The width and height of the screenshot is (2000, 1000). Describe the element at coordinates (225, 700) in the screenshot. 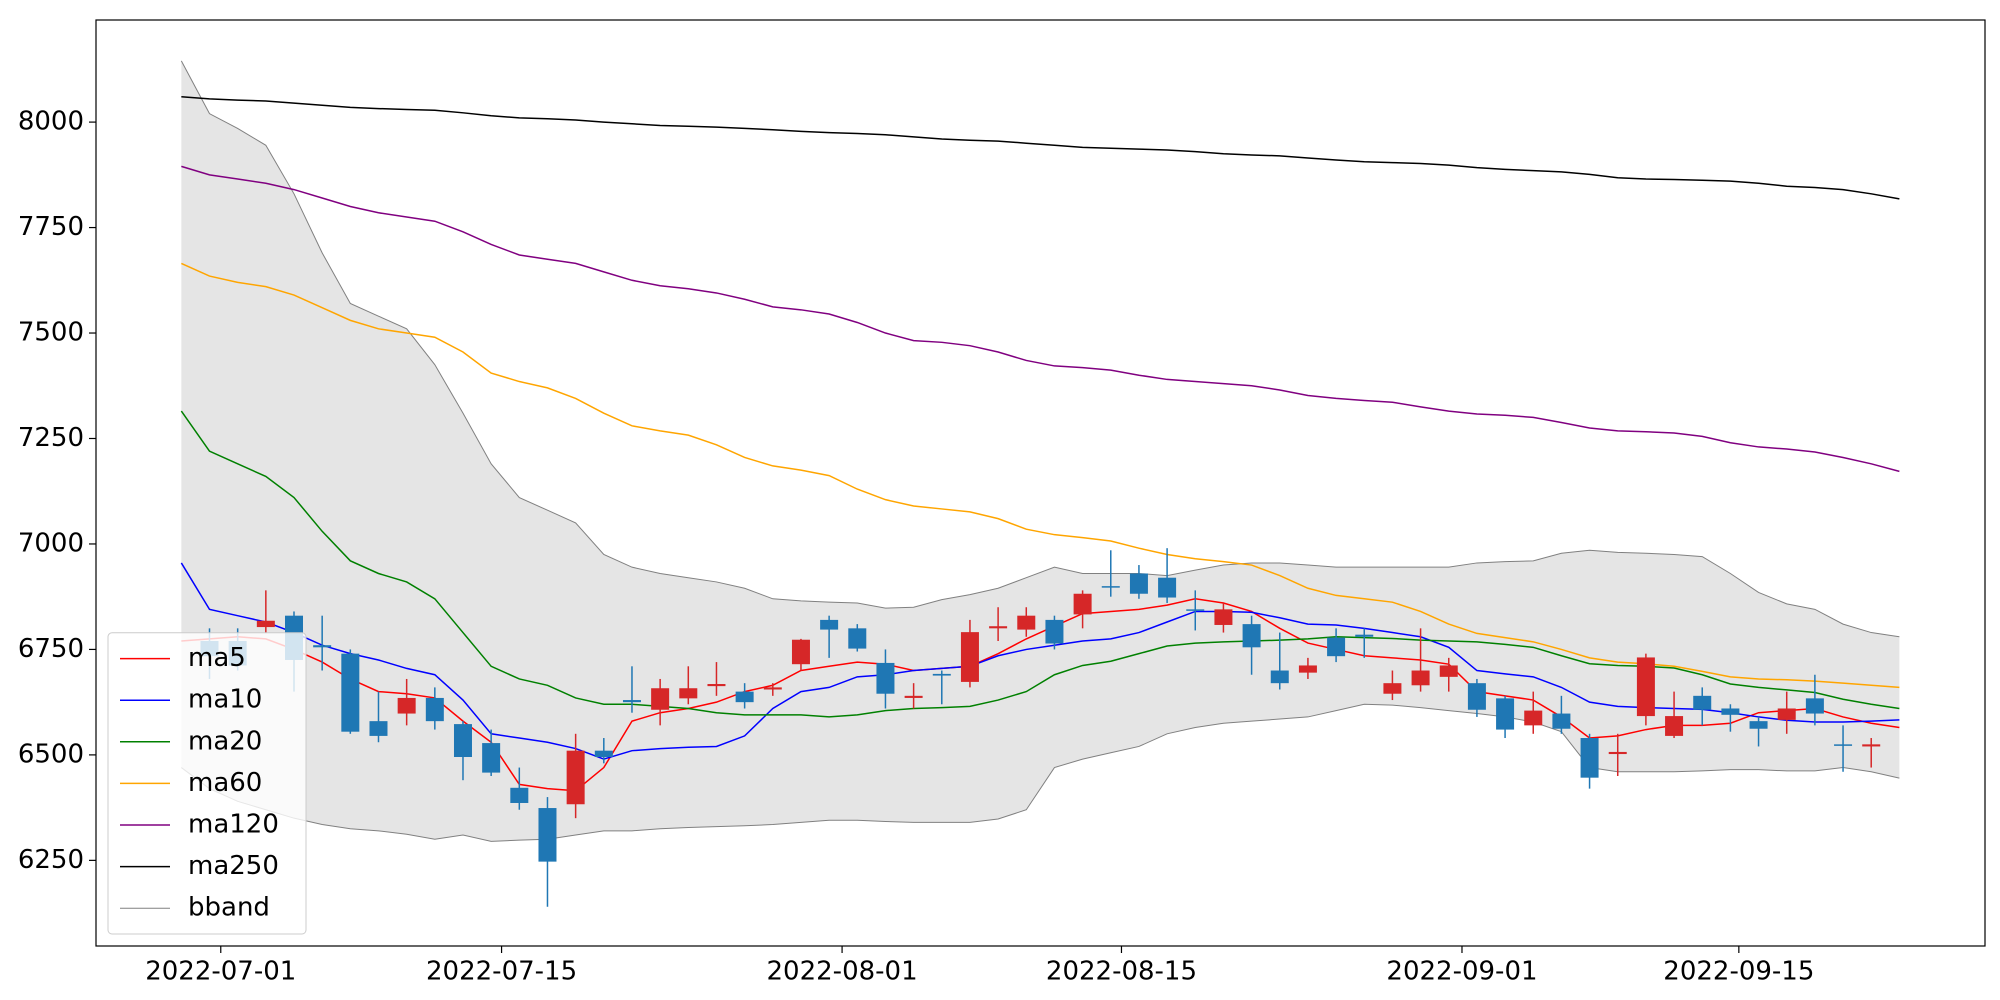

I see `legend-label: ma10` at that location.